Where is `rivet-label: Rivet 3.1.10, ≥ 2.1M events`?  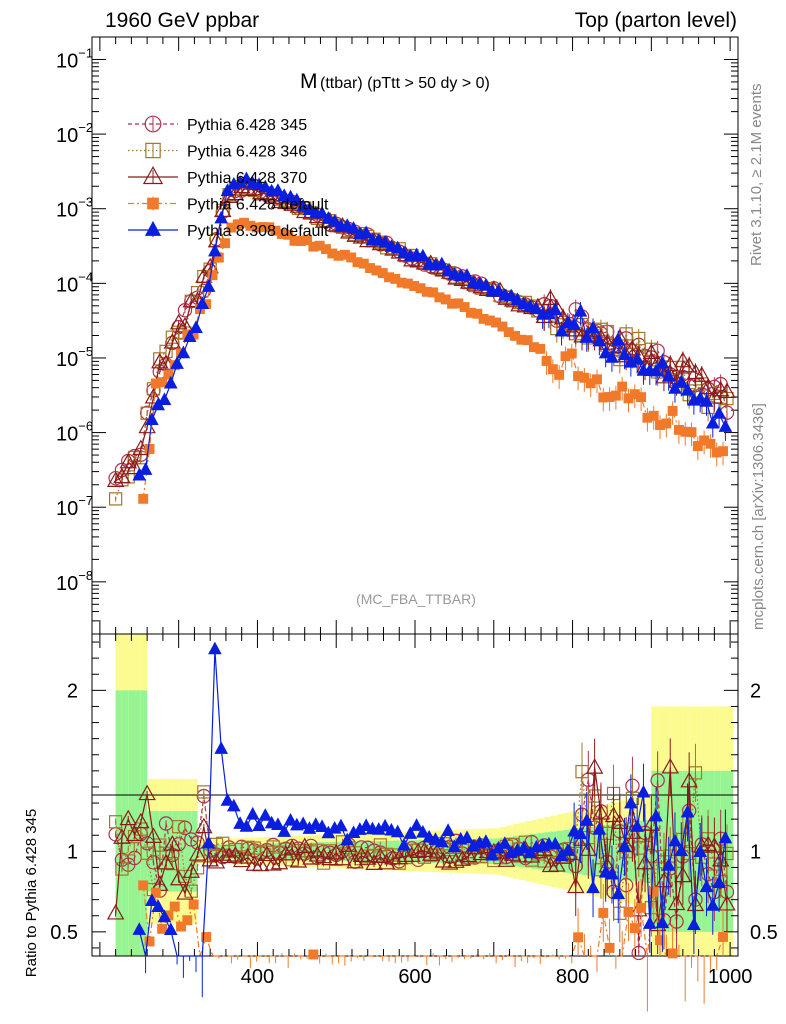 rivet-label: Rivet 3.1.10, ≥ 2.1M events is located at coordinates (756, 175).